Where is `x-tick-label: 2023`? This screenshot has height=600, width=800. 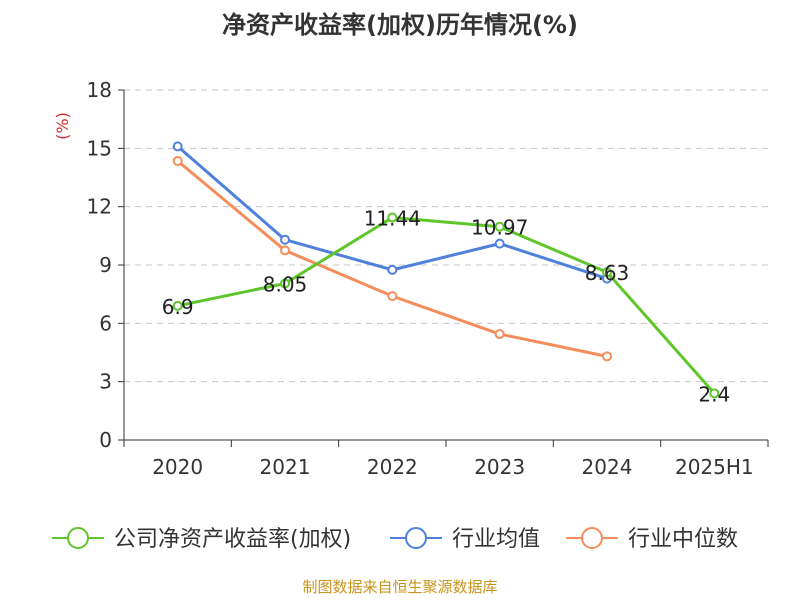
x-tick-label: 2023 is located at coordinates (499, 467).